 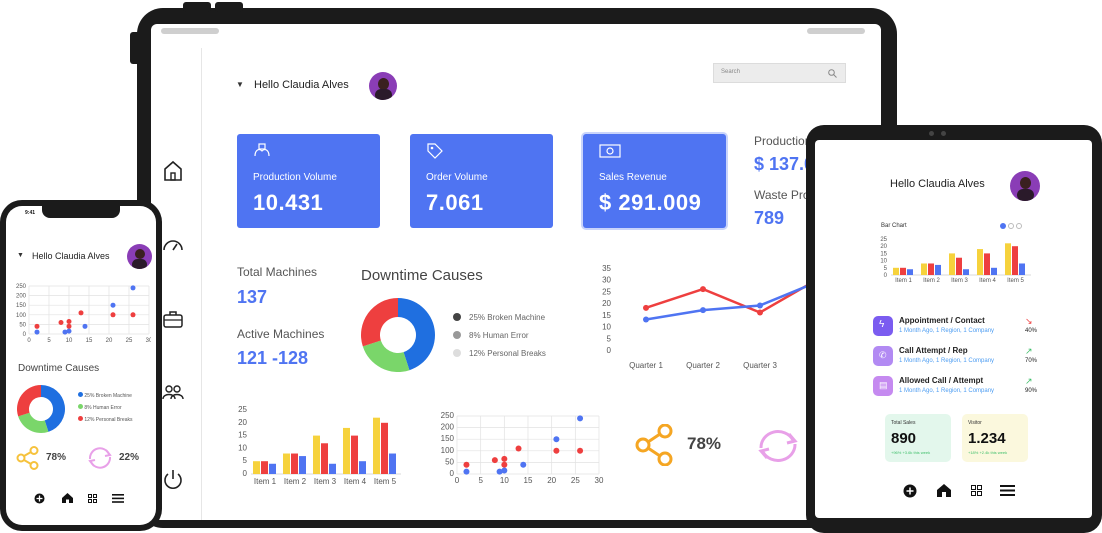 What do you see at coordinates (883, 386) in the screenshot?
I see `document-icon: ▤` at bounding box center [883, 386].